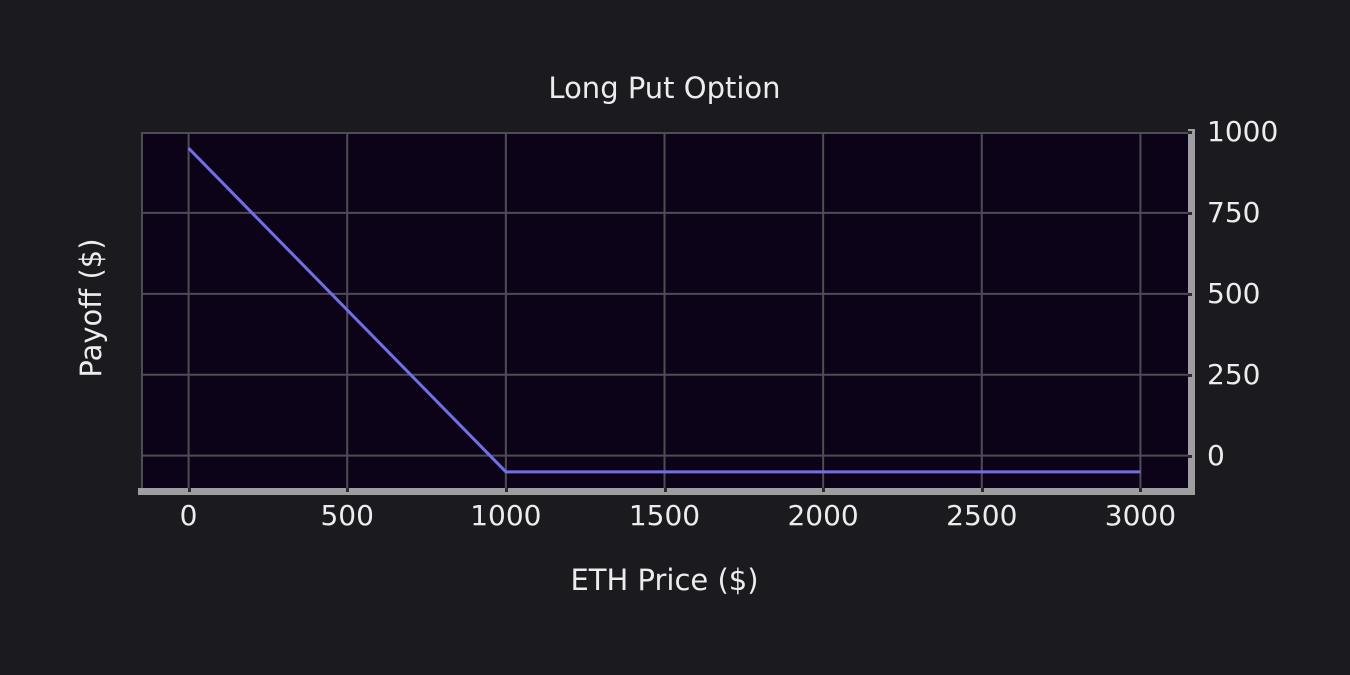 The height and width of the screenshot is (675, 1350). I want to click on x-tick-label: 1500, so click(664, 515).